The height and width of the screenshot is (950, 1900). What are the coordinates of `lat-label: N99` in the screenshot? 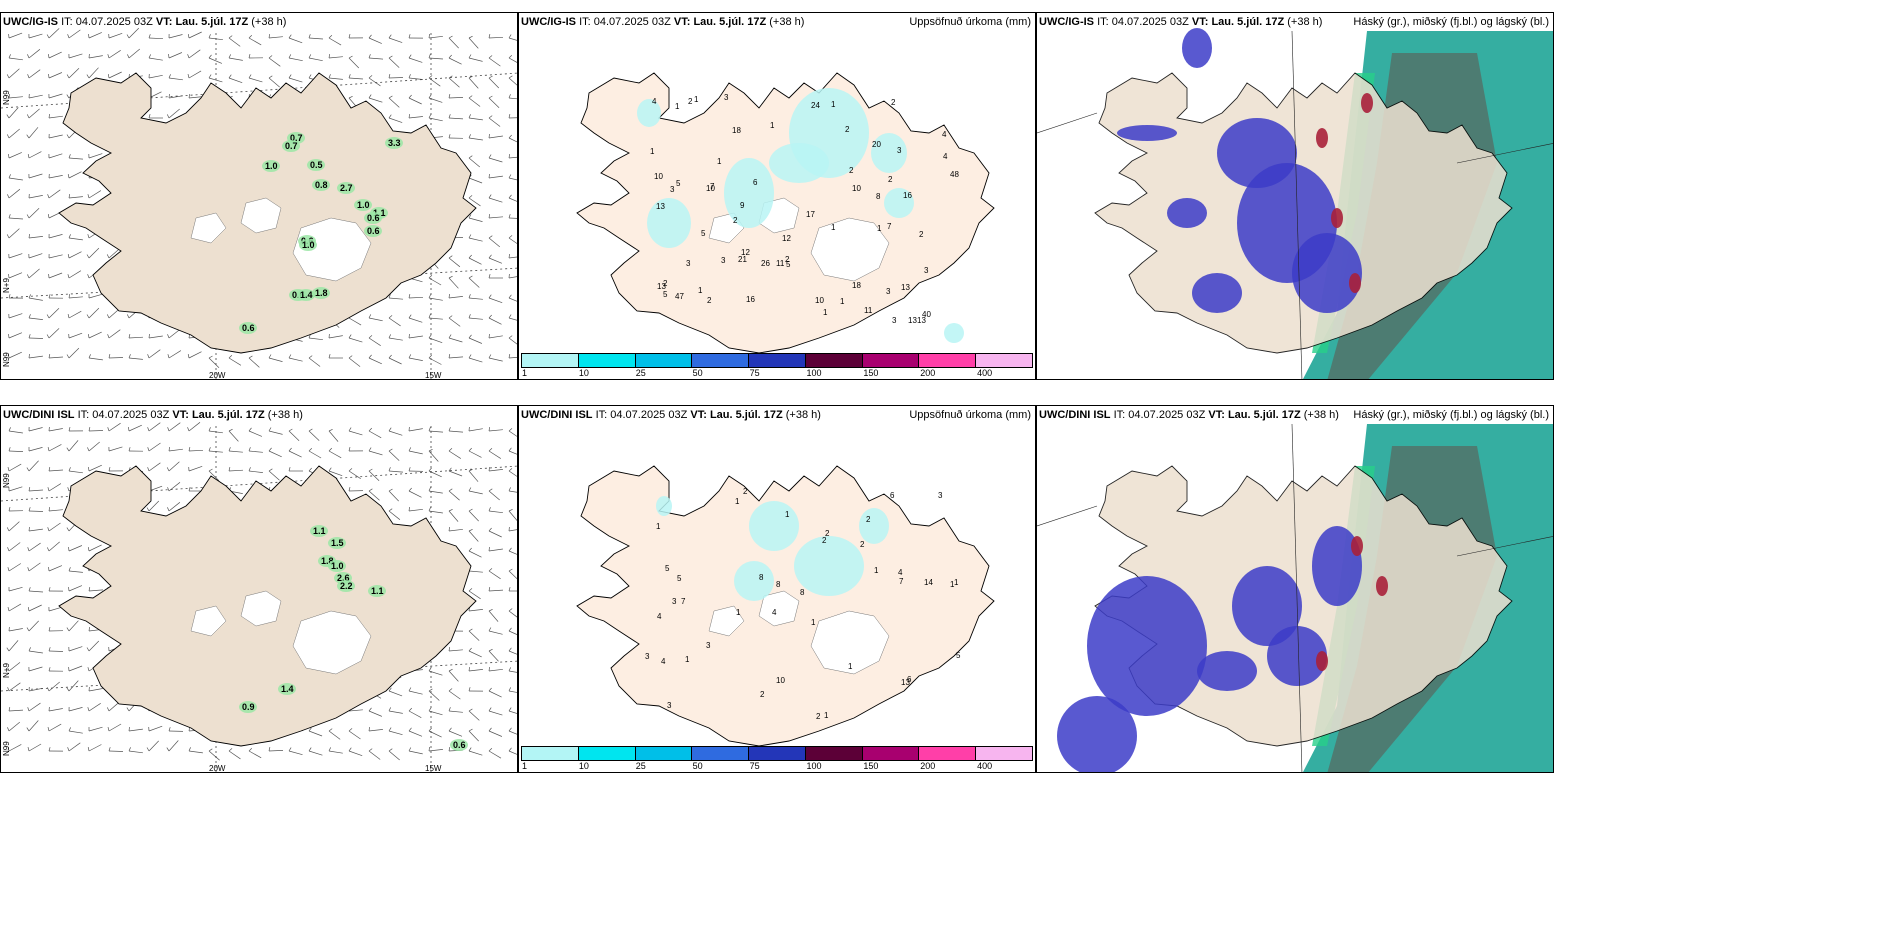 It's located at (6, 480).